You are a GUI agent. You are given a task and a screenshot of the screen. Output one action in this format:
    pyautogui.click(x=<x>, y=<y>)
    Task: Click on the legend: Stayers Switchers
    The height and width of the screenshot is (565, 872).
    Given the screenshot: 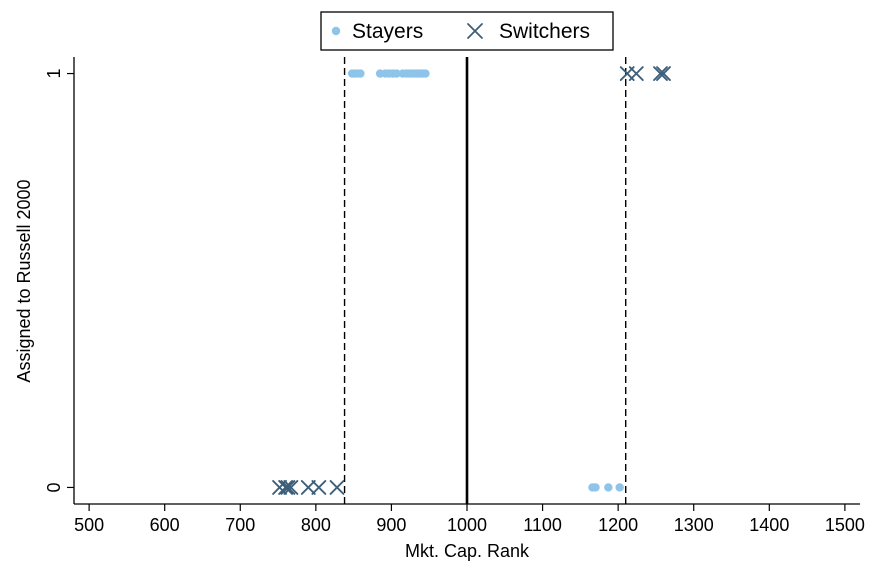 What is the action you would take?
    pyautogui.click(x=467, y=31)
    